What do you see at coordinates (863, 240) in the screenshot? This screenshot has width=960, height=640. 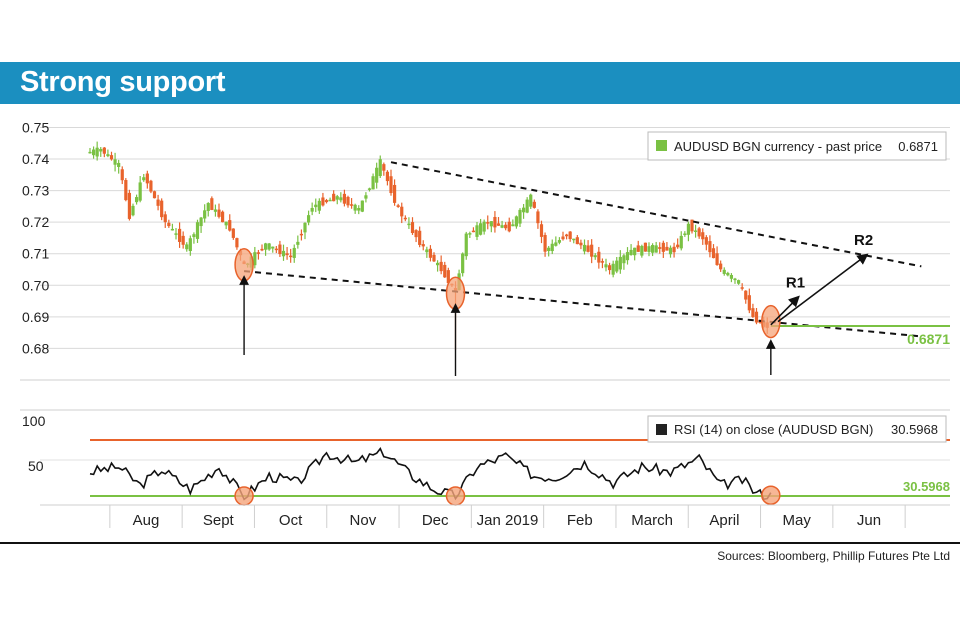 I see `target-label: R2` at bounding box center [863, 240].